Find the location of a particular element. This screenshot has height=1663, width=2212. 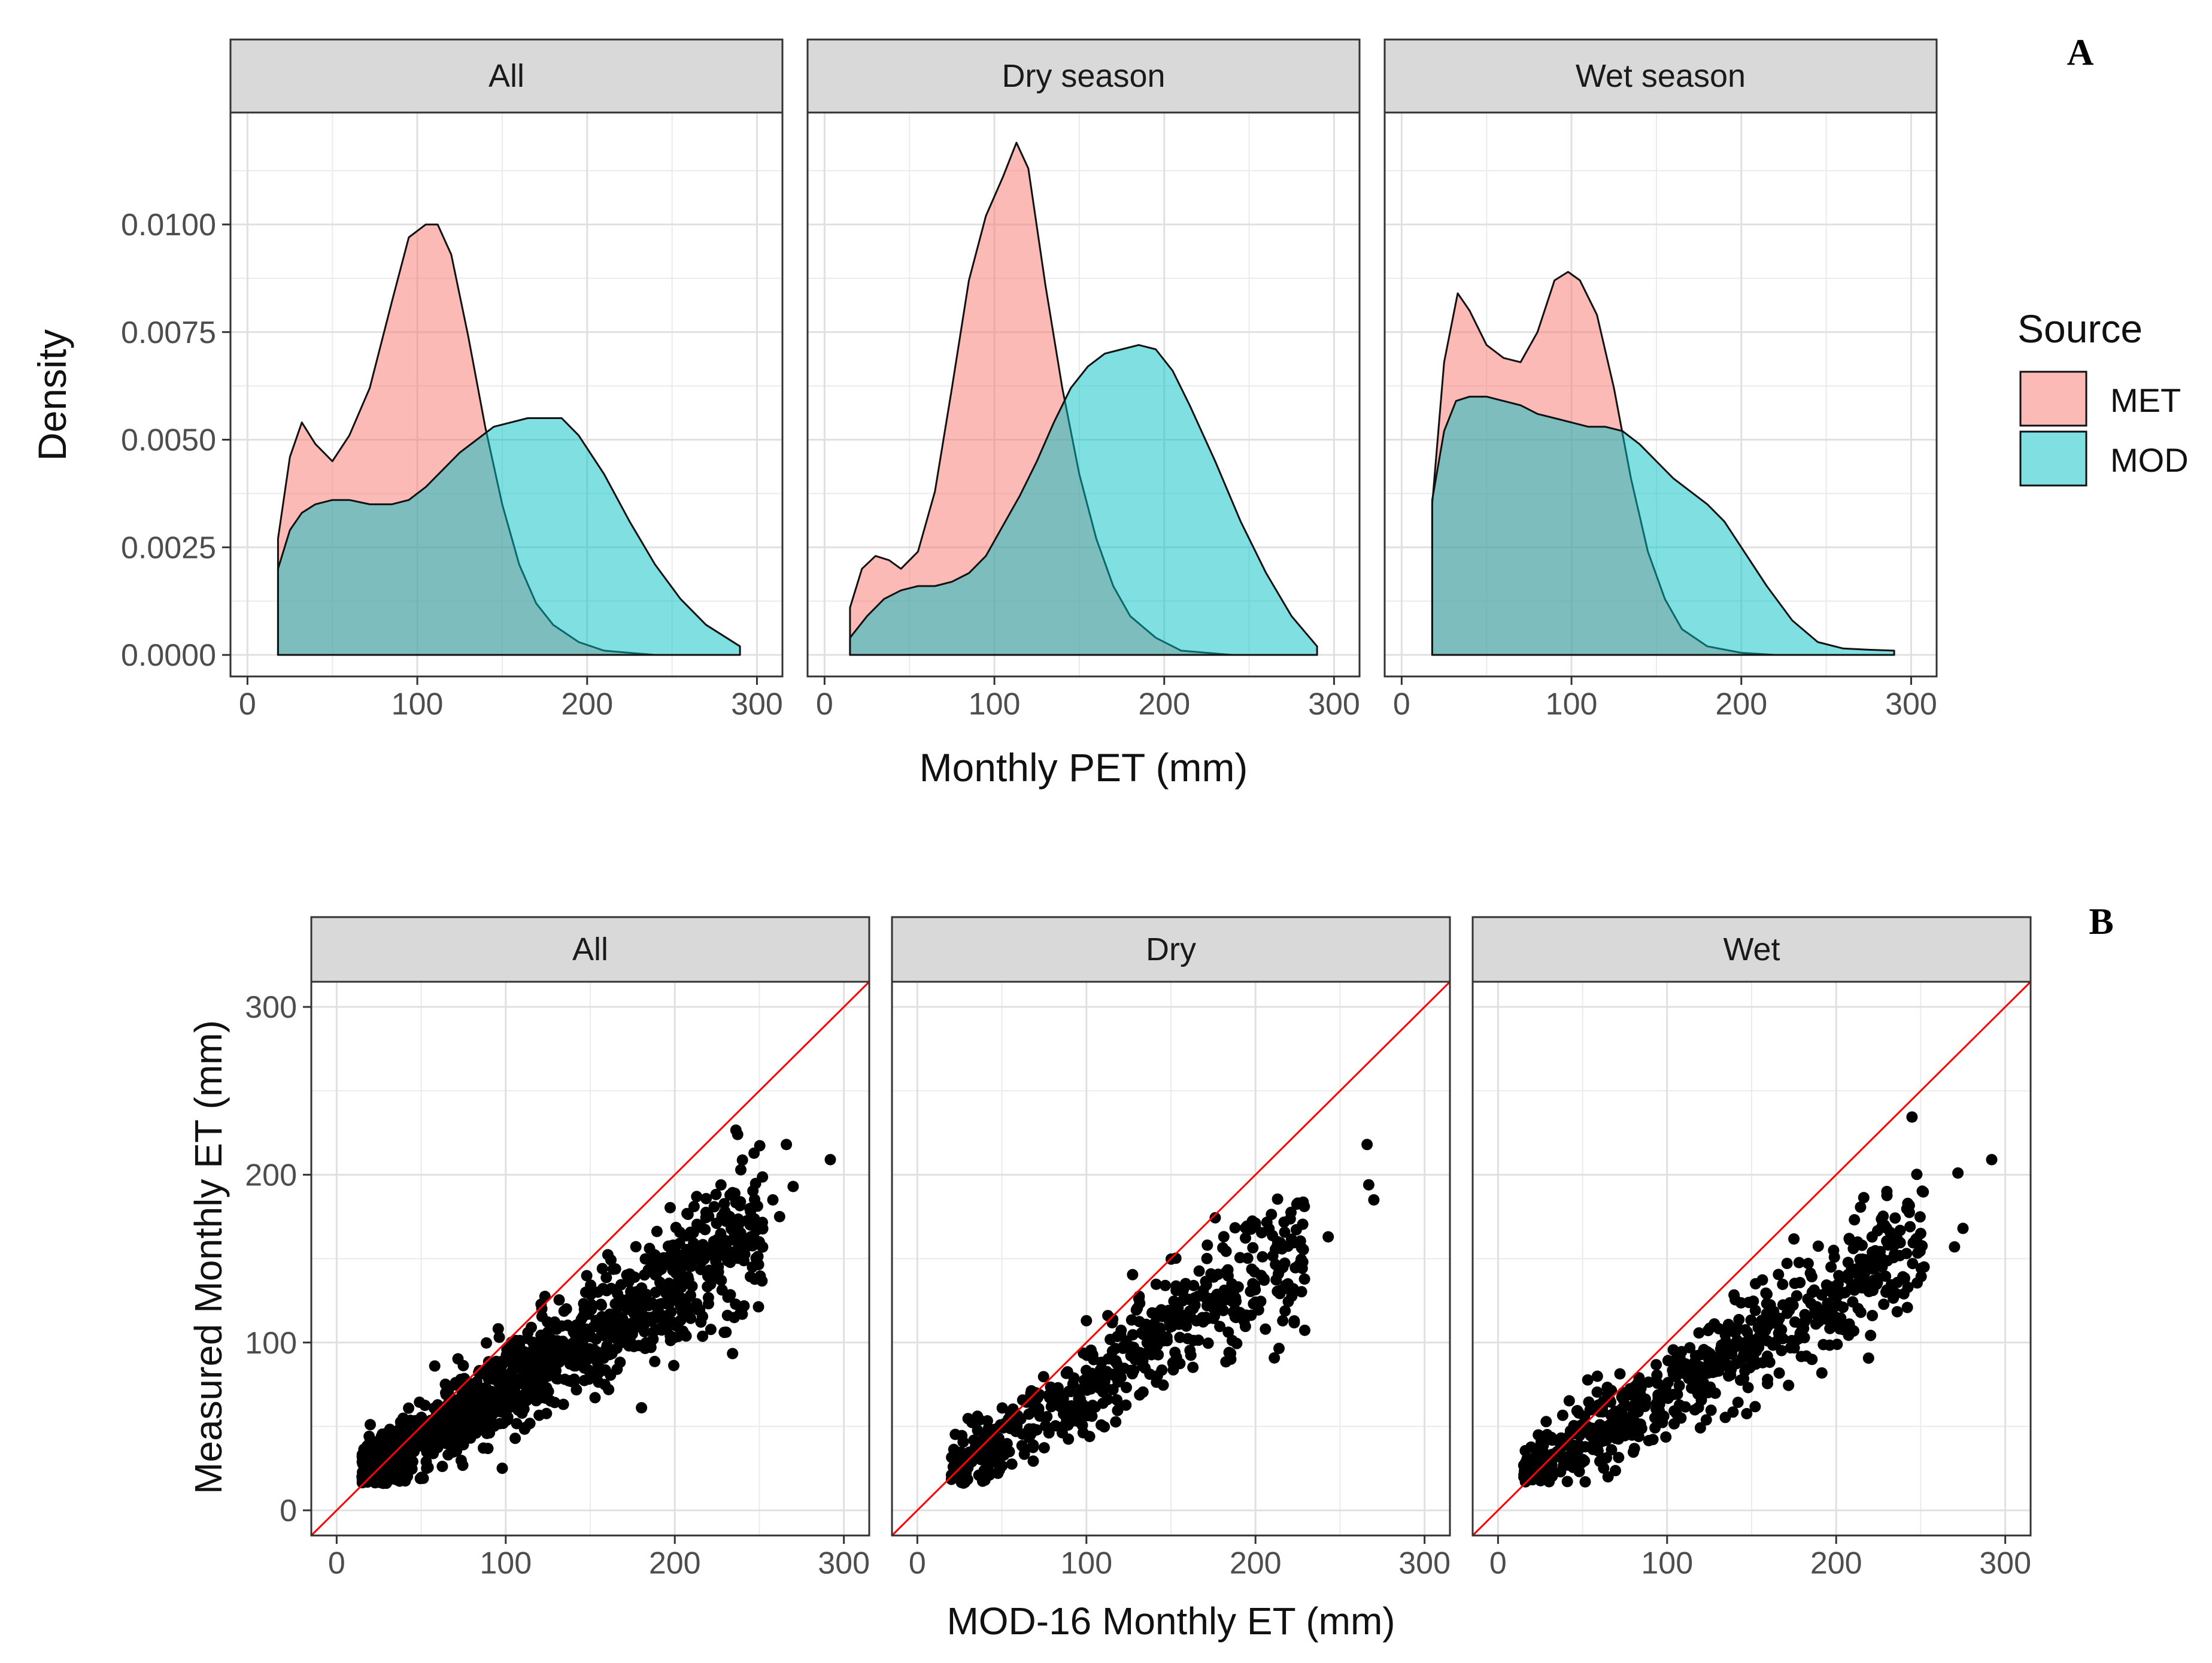

y-tick-label: 0 is located at coordinates (288, 1511).